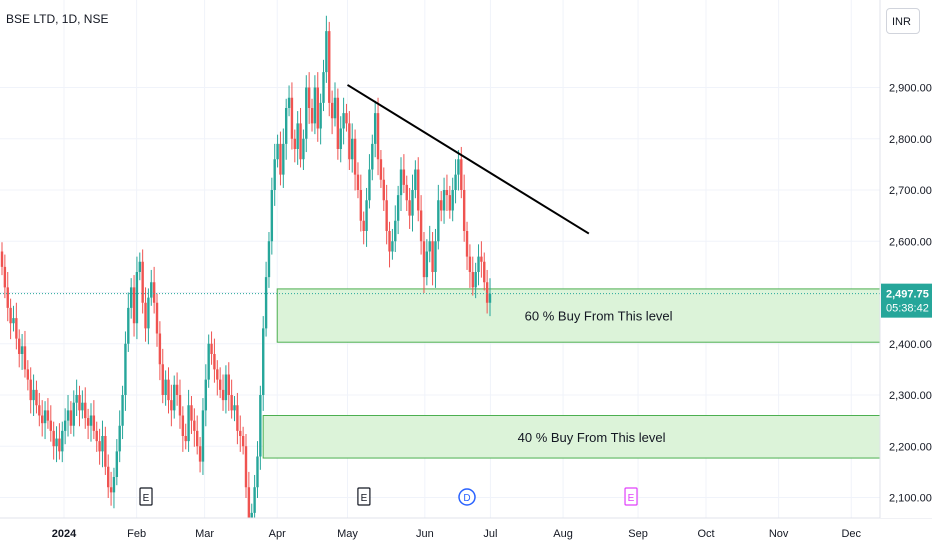  I want to click on y-tick-label: 2,100.00, so click(910, 499).